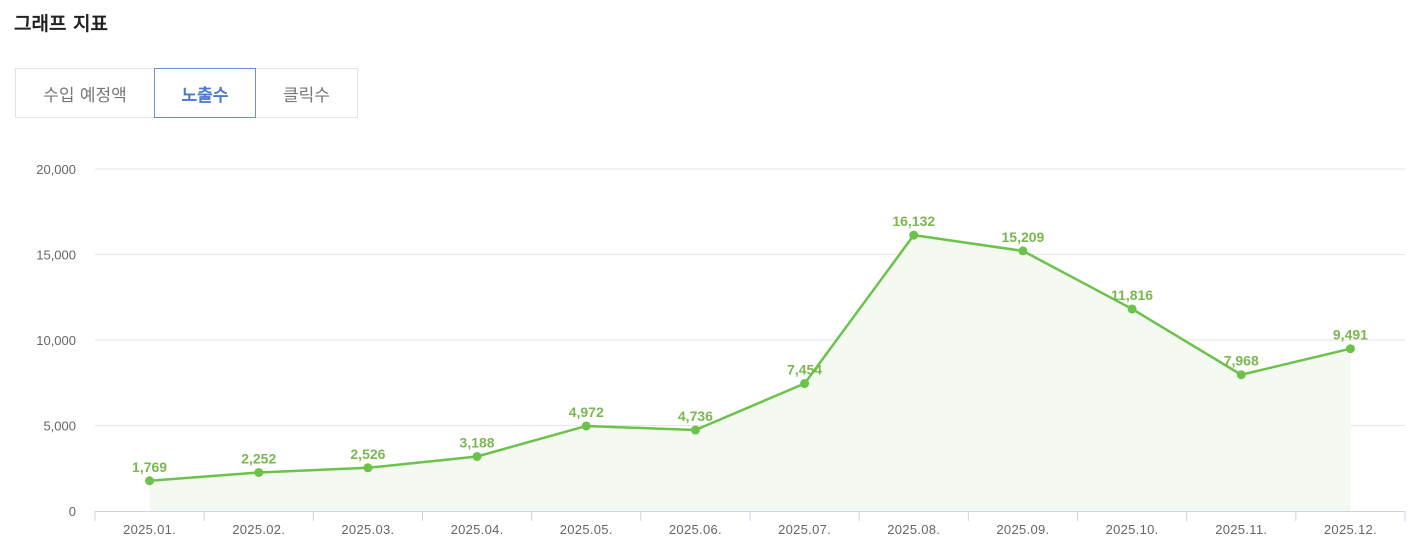  Describe the element at coordinates (1241, 529) in the screenshot. I see `x-tick-label: 2025.11.` at that location.